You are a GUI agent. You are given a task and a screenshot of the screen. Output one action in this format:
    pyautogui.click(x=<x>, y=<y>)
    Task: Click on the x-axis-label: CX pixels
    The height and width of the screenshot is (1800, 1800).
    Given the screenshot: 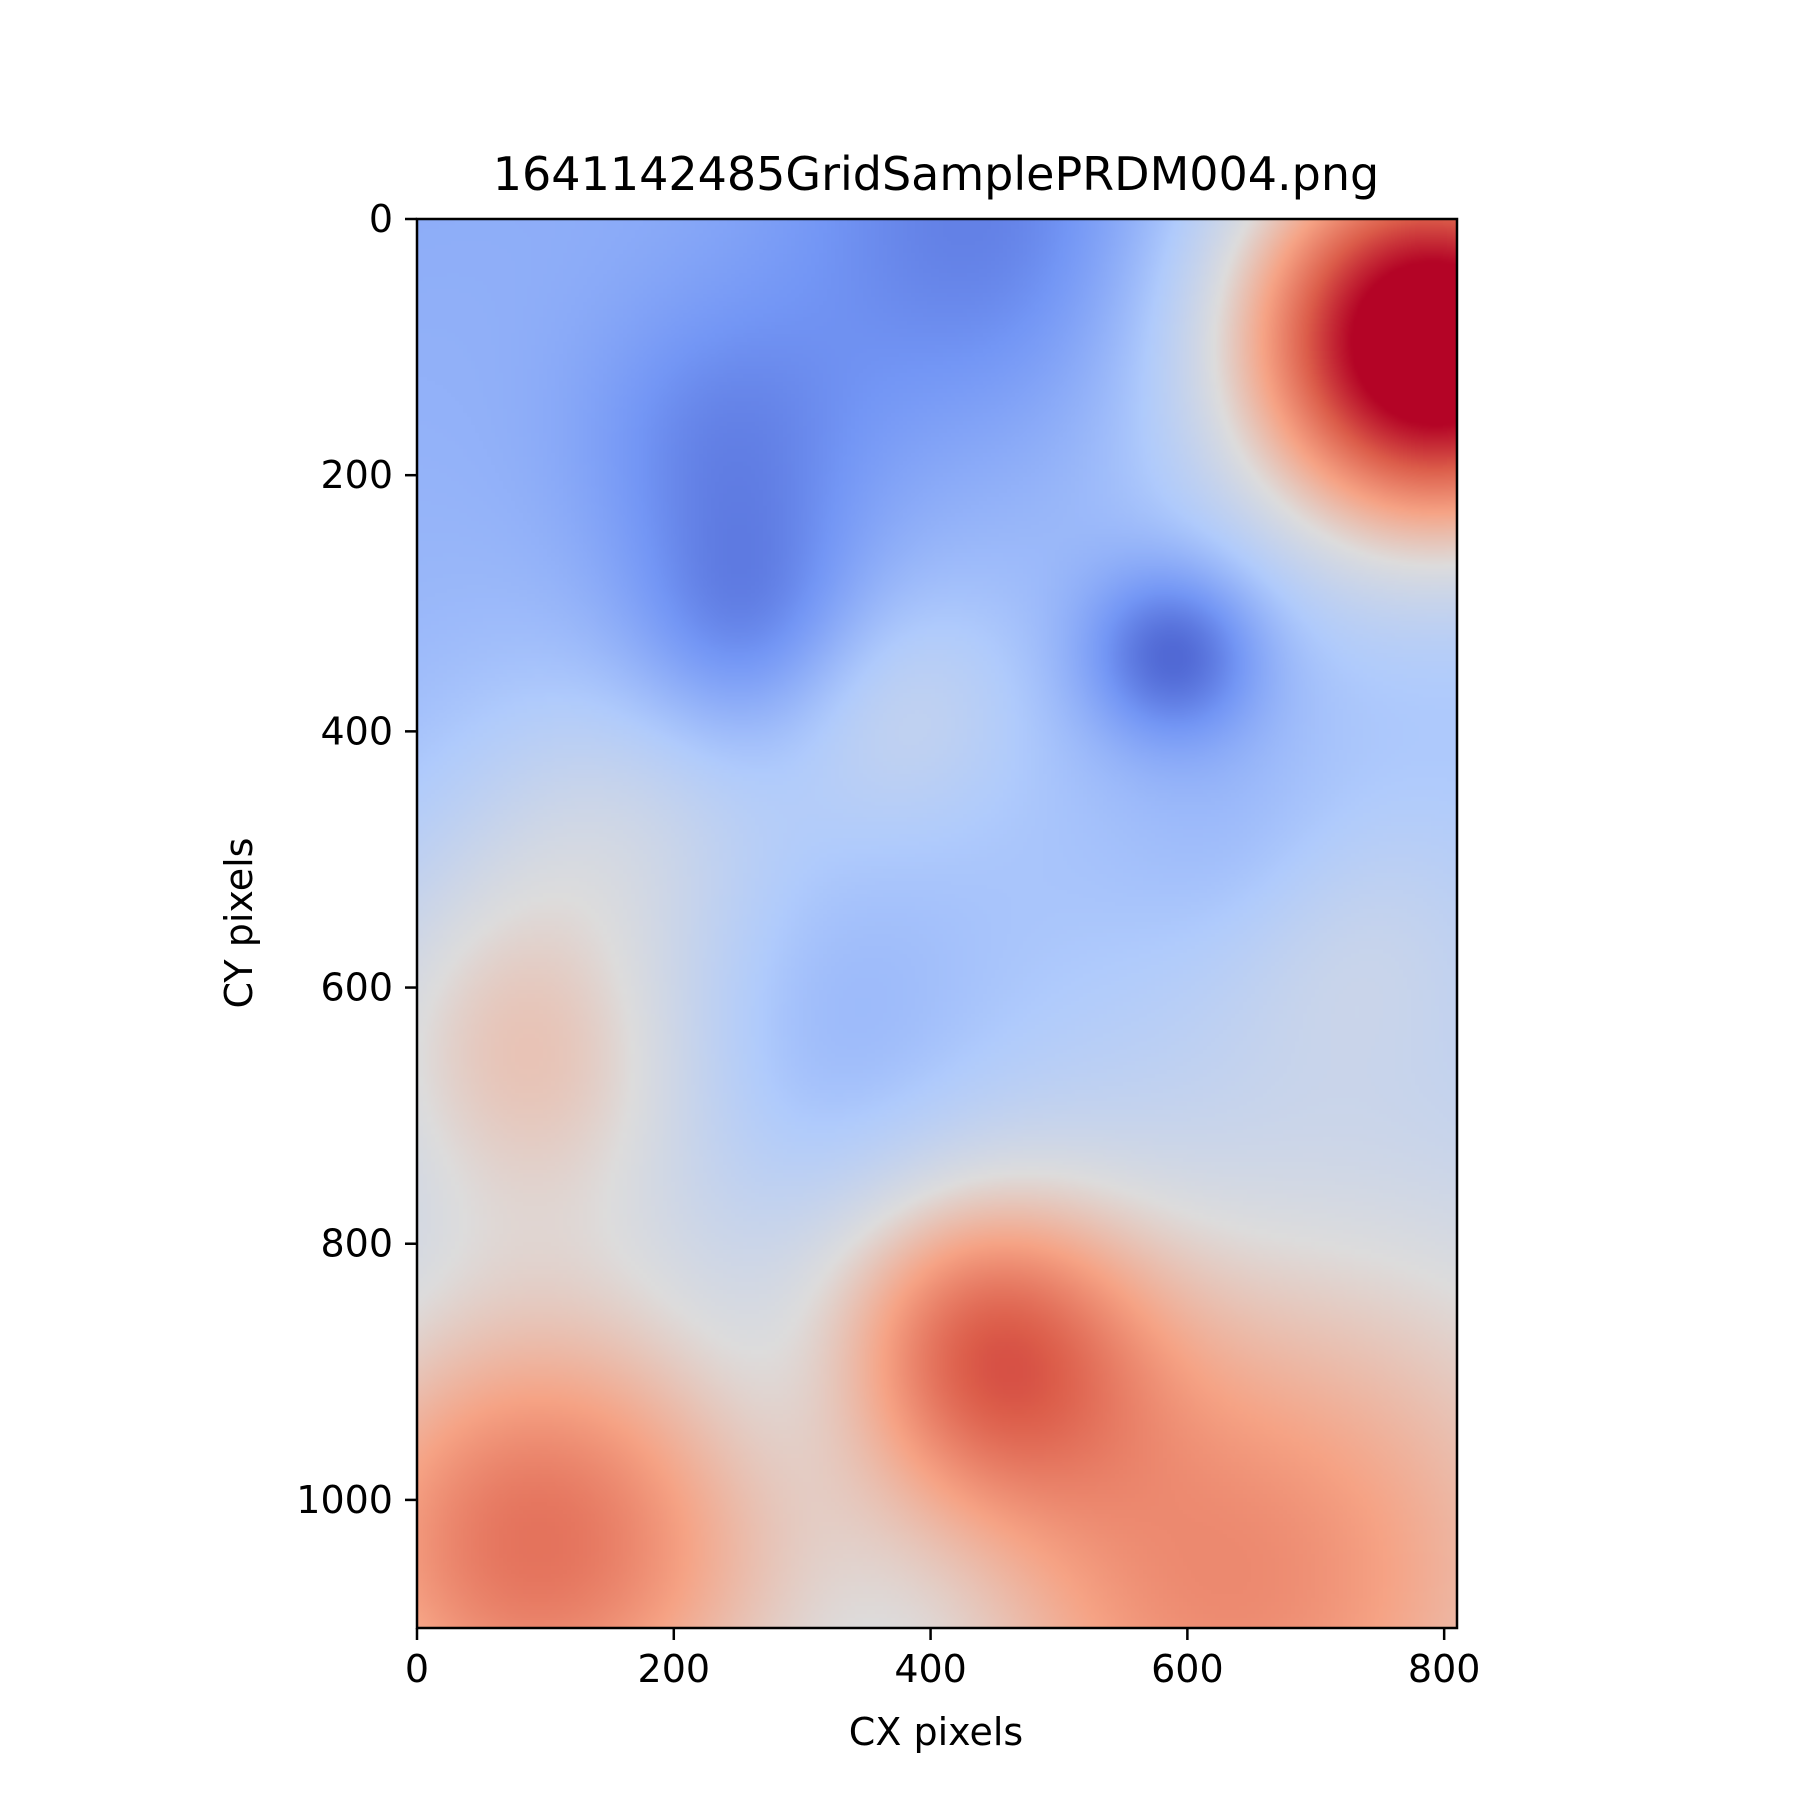 What is the action you would take?
    pyautogui.click(x=936, y=1732)
    